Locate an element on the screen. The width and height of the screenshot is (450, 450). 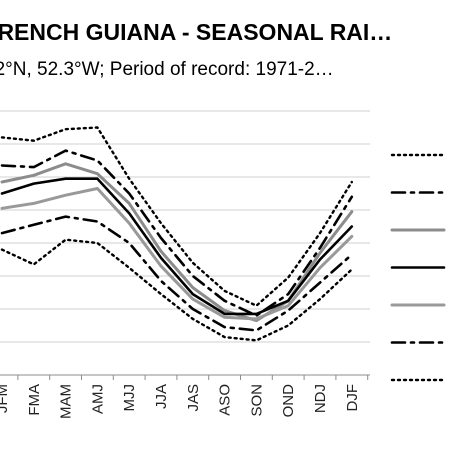
x-tick-label: JJA is located at coordinates (161, 396).